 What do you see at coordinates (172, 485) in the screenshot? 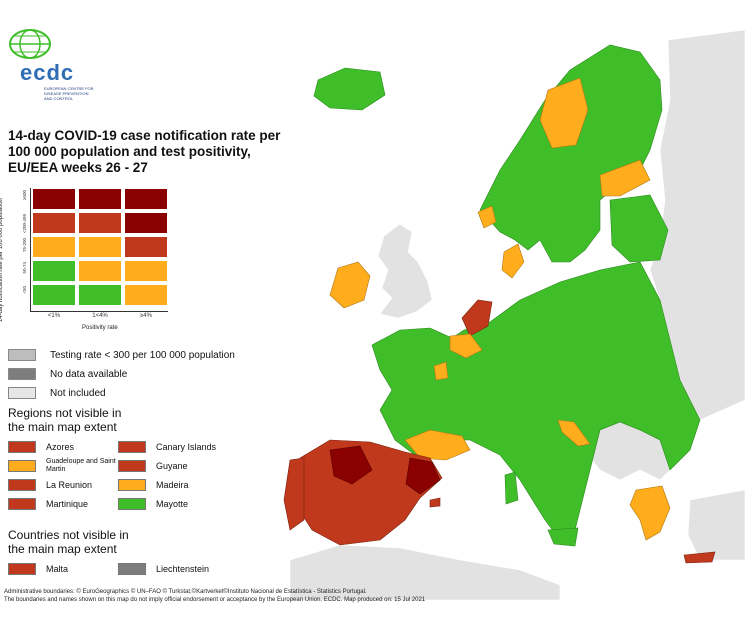
I see `region-label: Madeira` at bounding box center [172, 485].